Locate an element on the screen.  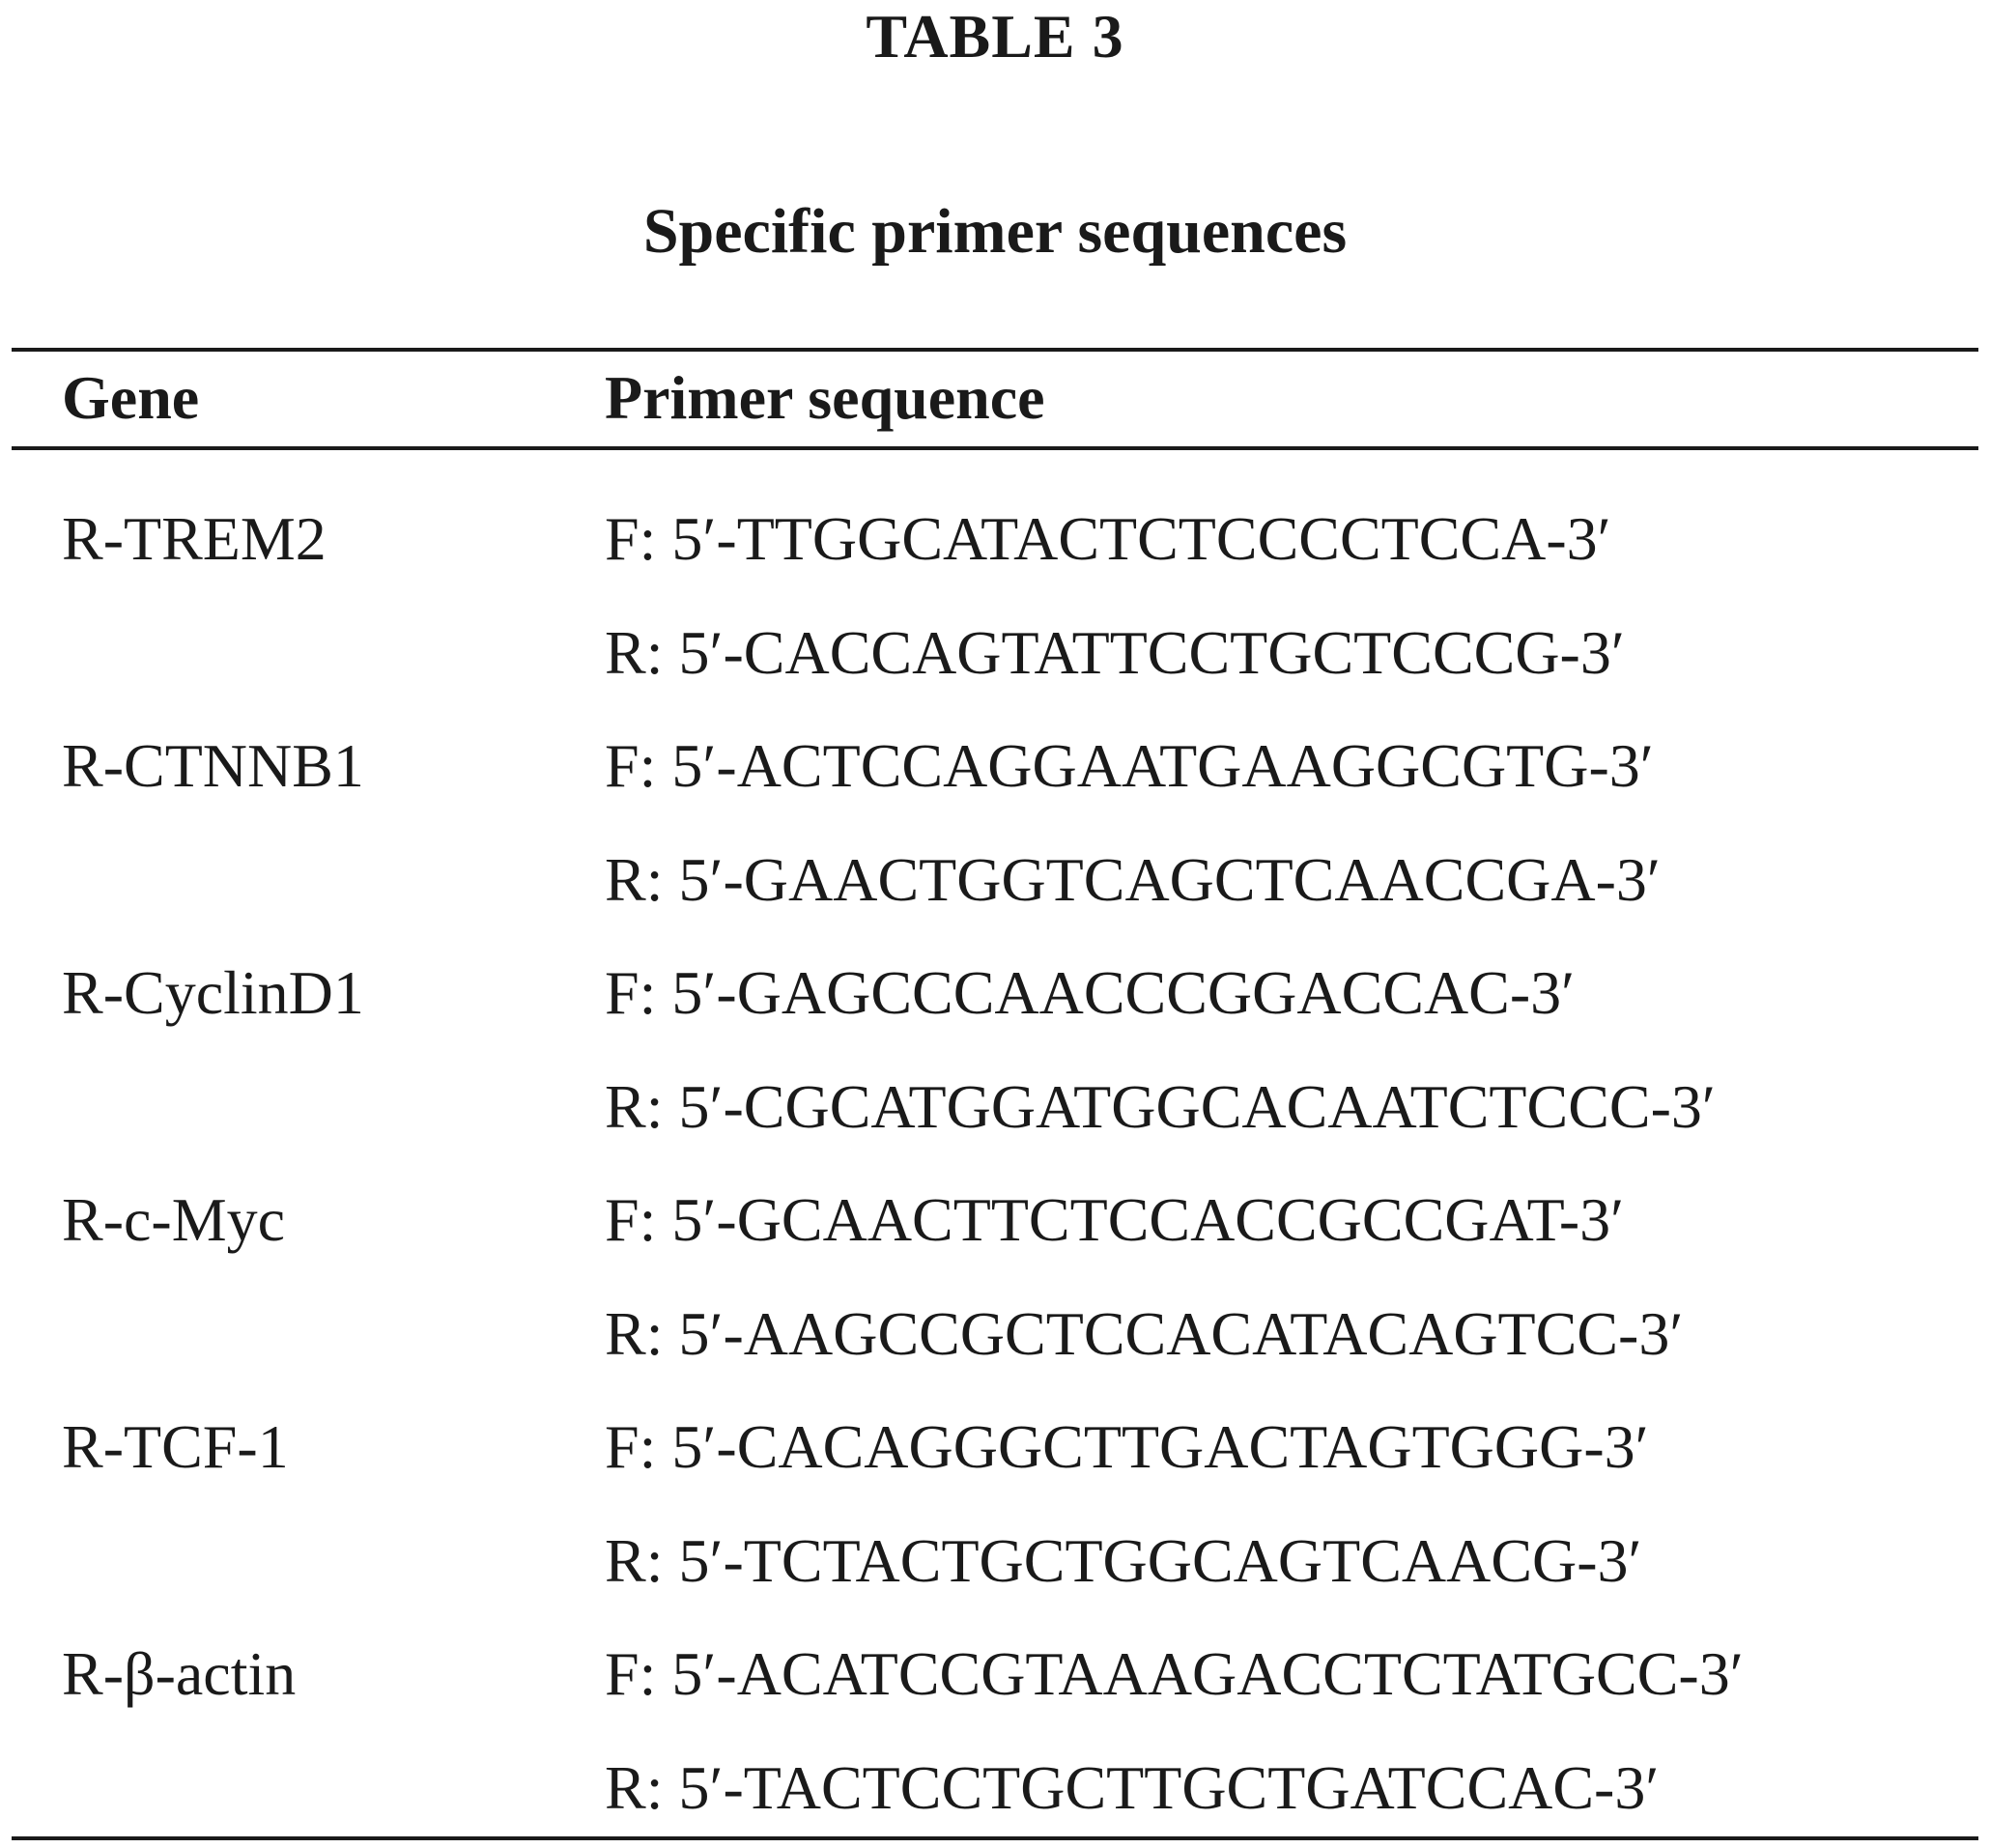
reverse-primer-cell: R: 5′-CACCAGTATTCCTGCTCCCG-3′ is located at coordinates (1115, 652).